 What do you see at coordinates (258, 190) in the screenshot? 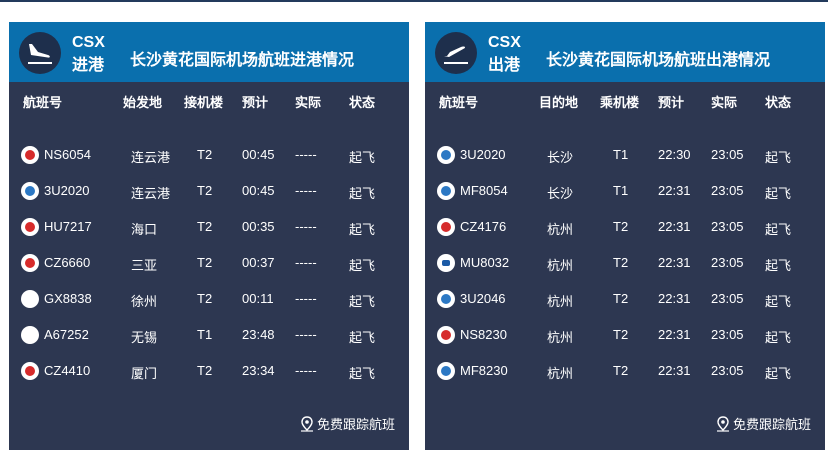
I see `estimated-time: 00:45` at bounding box center [258, 190].